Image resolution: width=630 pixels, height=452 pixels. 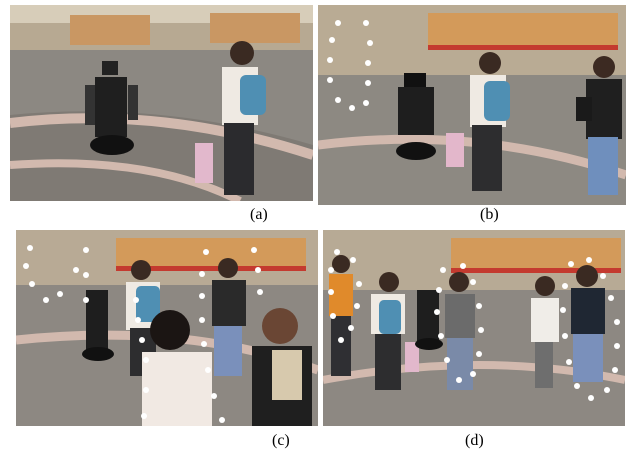 What do you see at coordinates (229, 317) in the screenshot?
I see `man-dark-shirt` at bounding box center [229, 317].